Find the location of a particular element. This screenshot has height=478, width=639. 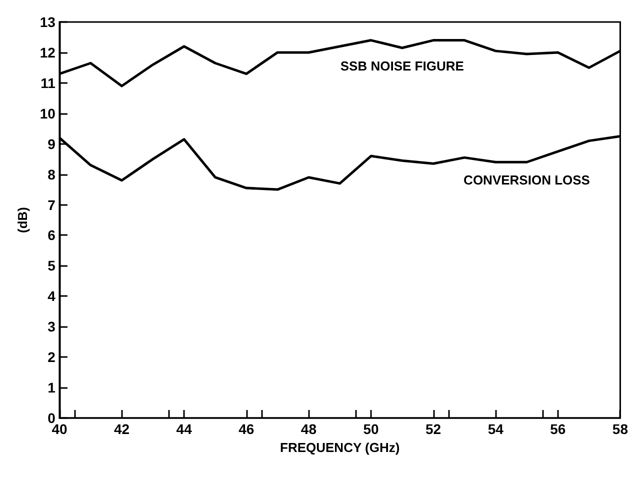

x-tick-label: 58 is located at coordinates (620, 429).